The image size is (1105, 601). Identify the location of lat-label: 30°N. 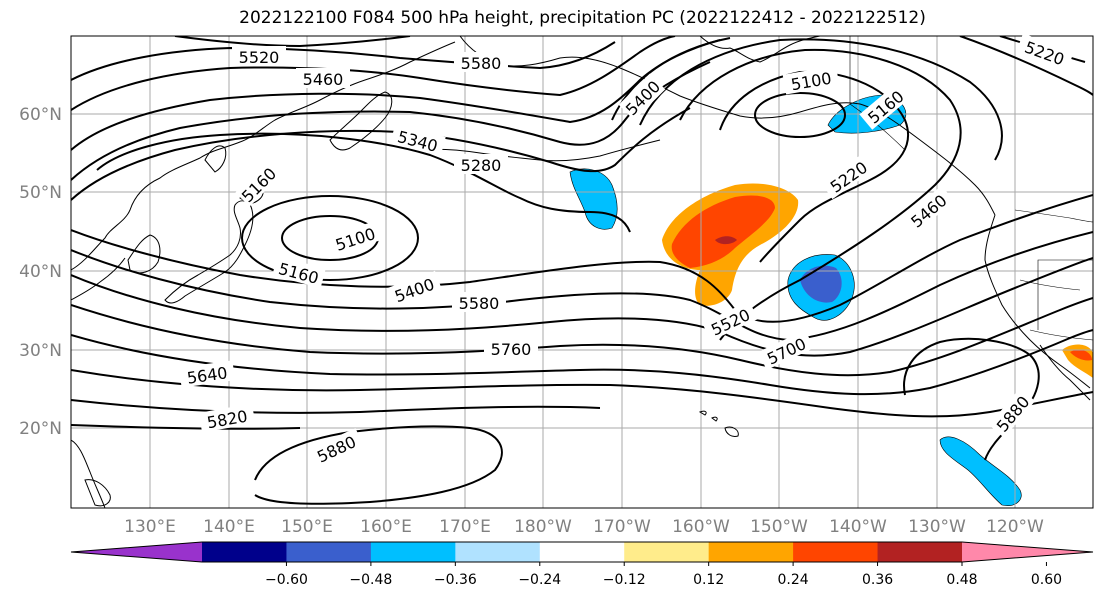
(40, 351).